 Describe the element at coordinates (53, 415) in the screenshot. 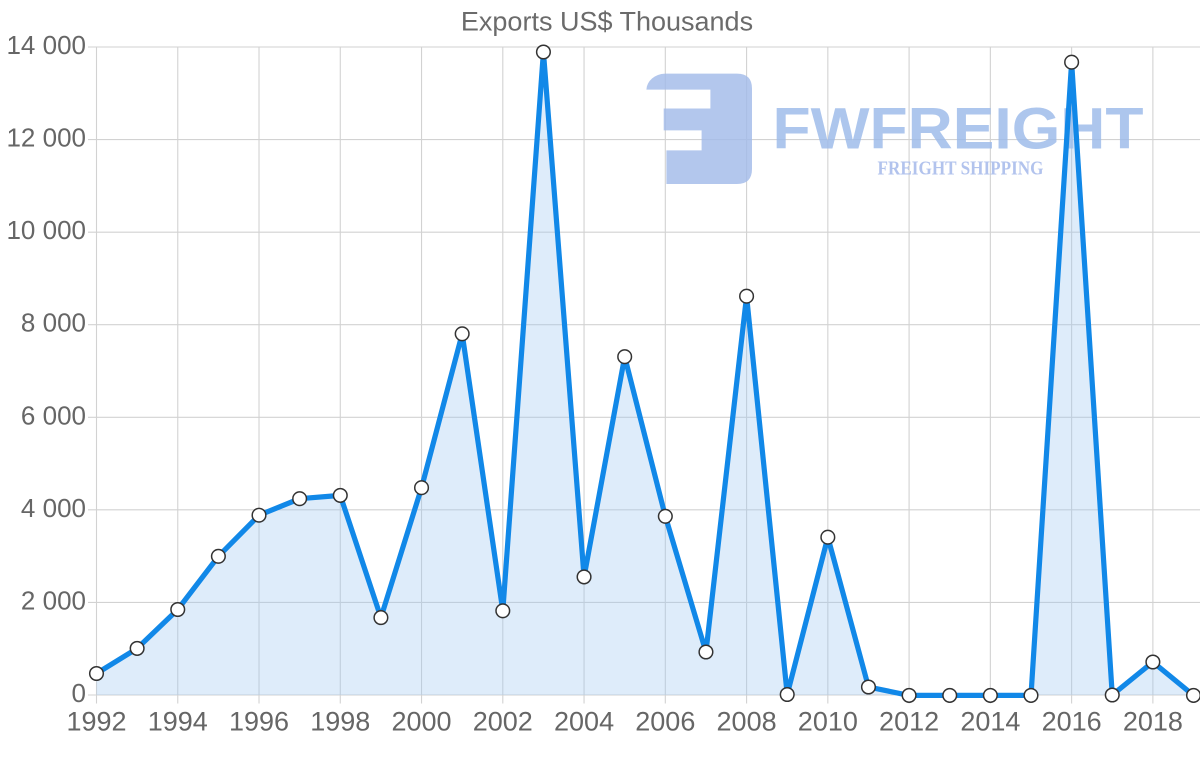

I see `svg-text: 6 000` at that location.